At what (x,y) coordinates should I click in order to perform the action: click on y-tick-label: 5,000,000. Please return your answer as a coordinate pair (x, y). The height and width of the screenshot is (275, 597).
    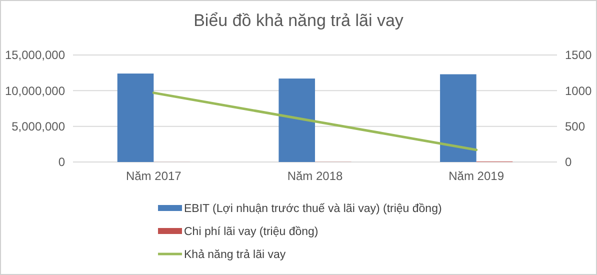
    Looking at the image, I should click on (39, 127).